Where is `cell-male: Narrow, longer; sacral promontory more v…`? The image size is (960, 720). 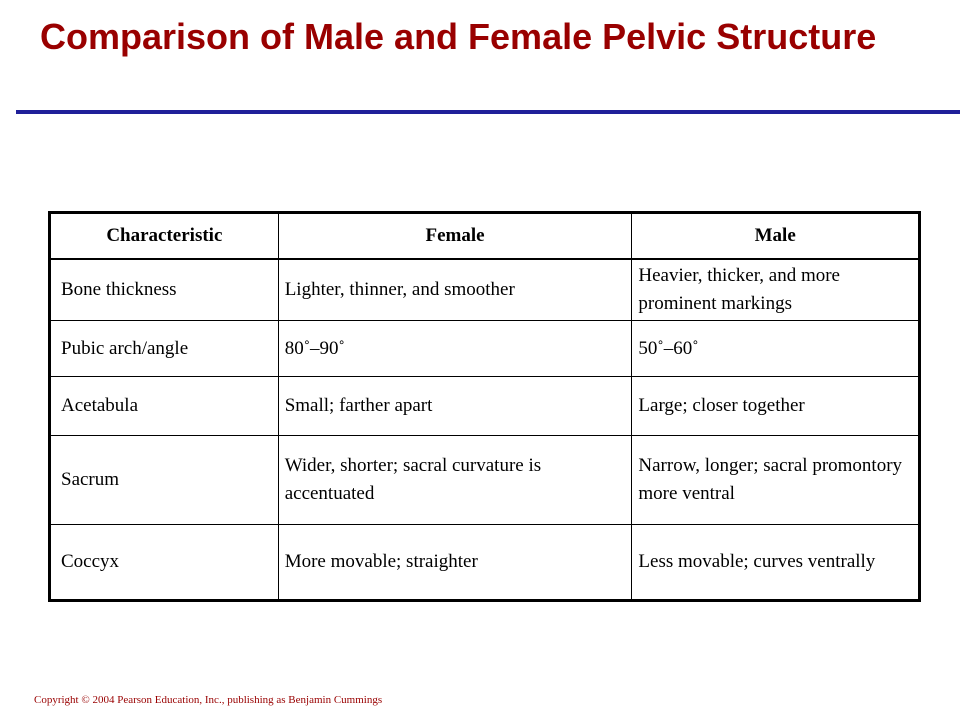
cell-male: Narrow, longer; sacral promontory more v… is located at coordinates (775, 480).